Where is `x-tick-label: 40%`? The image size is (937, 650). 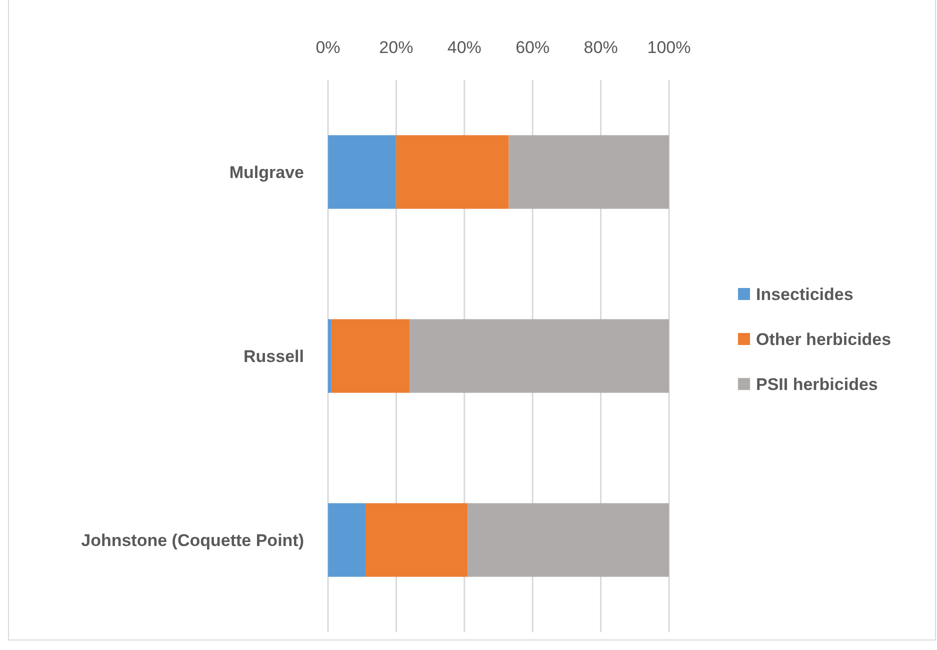 x-tick-label: 40% is located at coordinates (464, 47).